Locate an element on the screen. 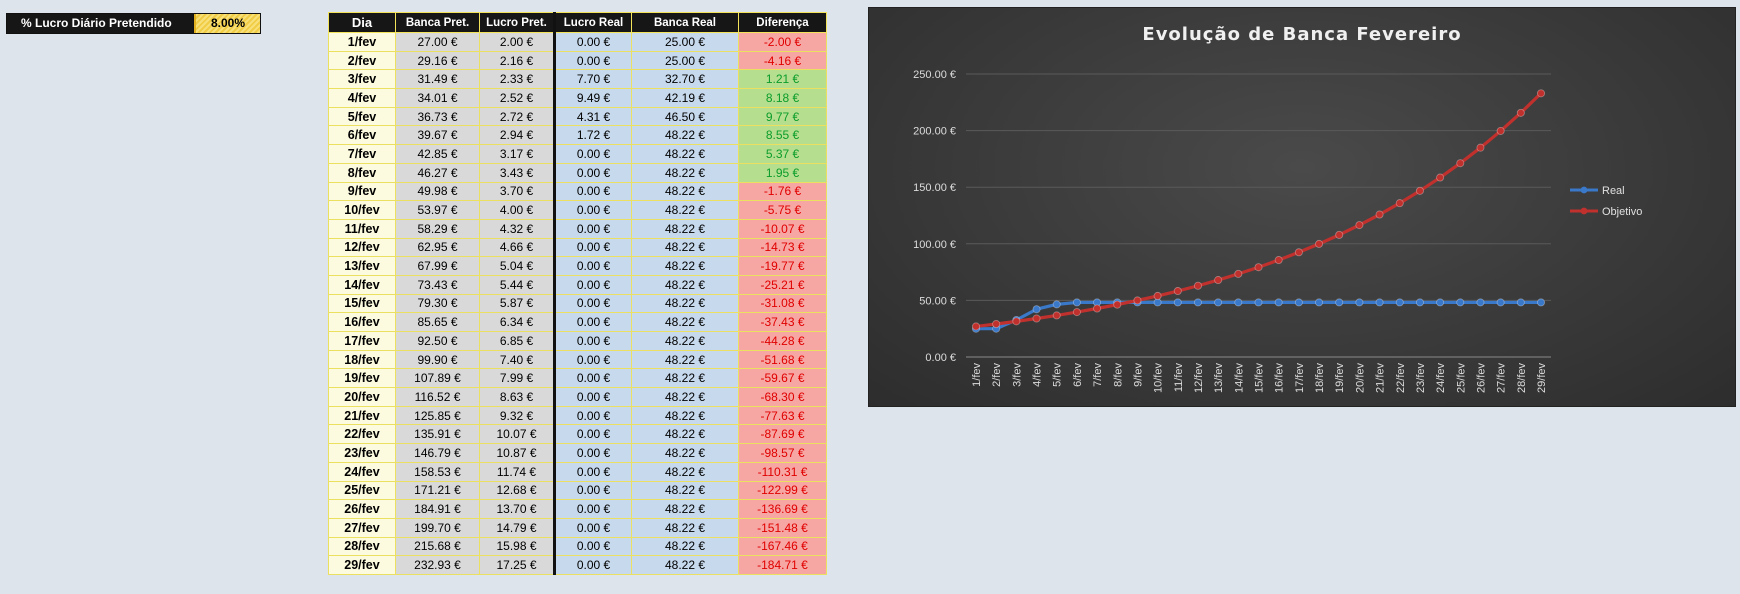  cell-diferenca: -10.07 € is located at coordinates (782, 228).